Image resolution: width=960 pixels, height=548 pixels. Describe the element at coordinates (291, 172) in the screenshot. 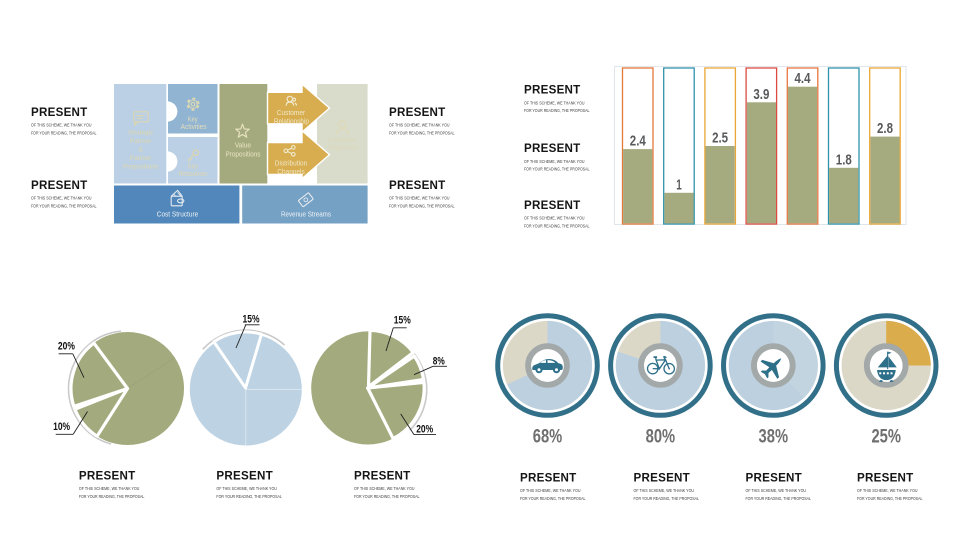

I see `svg-text: Channels` at that location.